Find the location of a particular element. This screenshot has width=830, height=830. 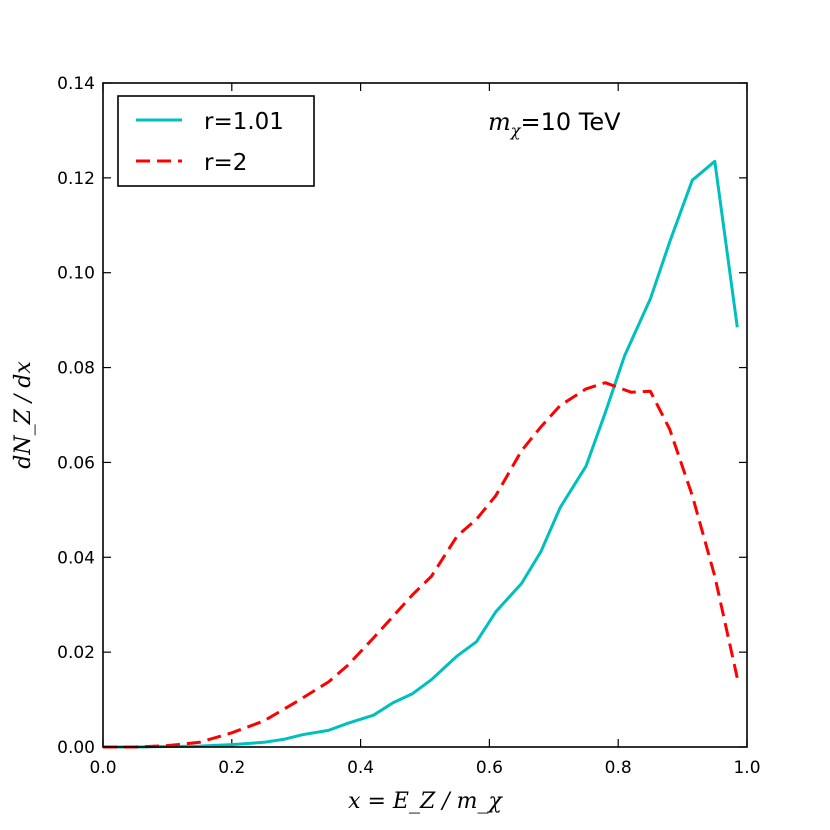

x-tick-label: 0.4 is located at coordinates (360, 768).